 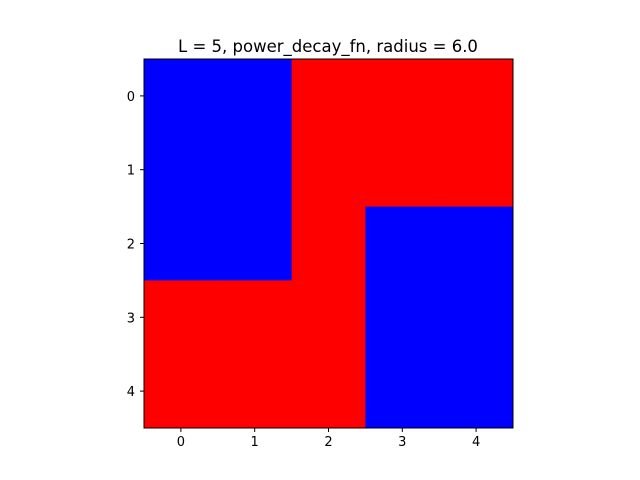 I want to click on heatmap-cell-r2-c2, so click(x=328, y=243).